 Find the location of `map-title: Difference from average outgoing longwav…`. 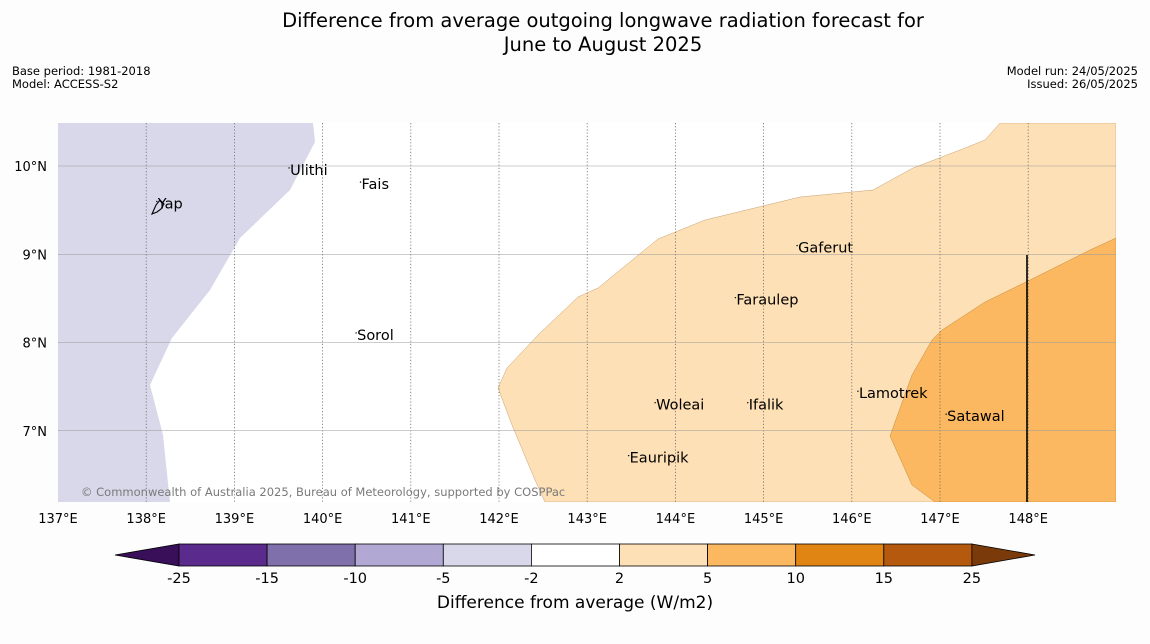

map-title: Difference from average outgoing longwav… is located at coordinates (575, 33).